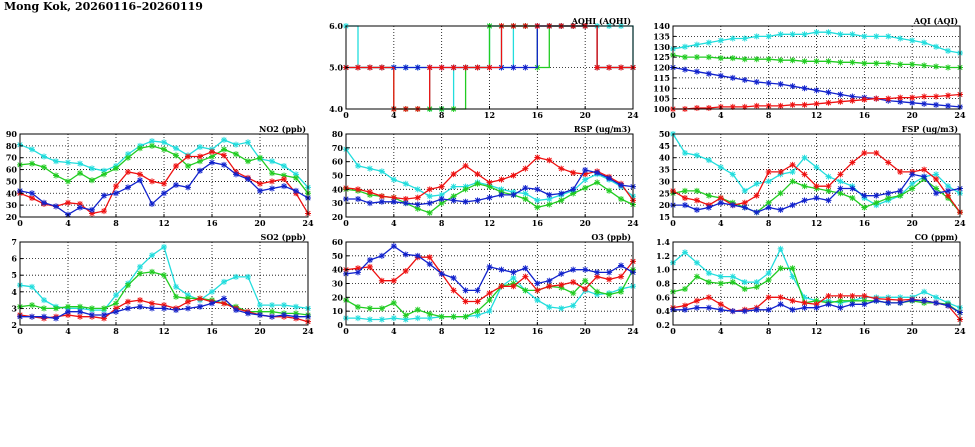  Describe the element at coordinates (32, 286) in the screenshot. I see `so2-cyan-point` at that location.